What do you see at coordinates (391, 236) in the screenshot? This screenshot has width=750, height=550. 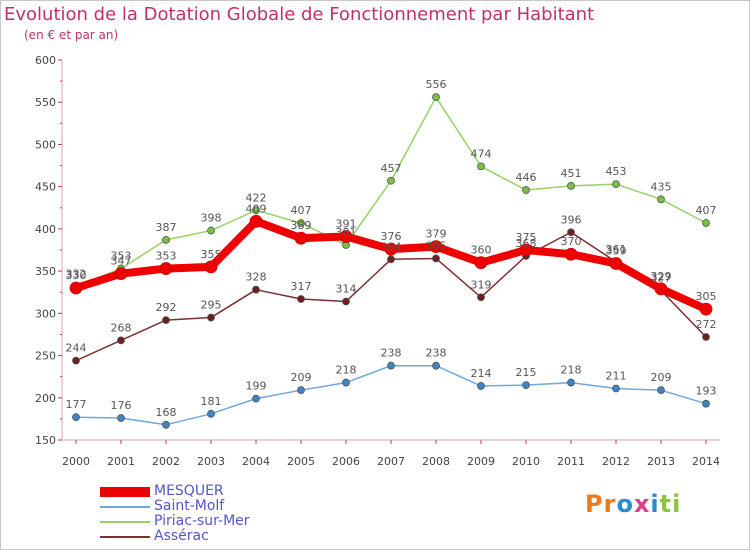 I see `data-label-mesquer: 376` at bounding box center [391, 236].